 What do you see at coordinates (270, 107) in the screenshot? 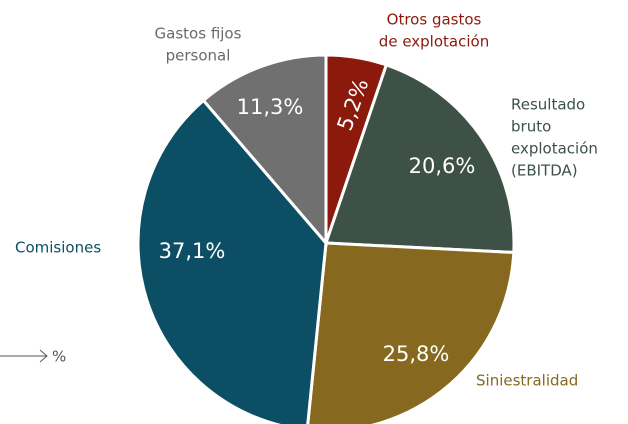
I see `slice-value-label: 11,3%` at bounding box center [270, 107].